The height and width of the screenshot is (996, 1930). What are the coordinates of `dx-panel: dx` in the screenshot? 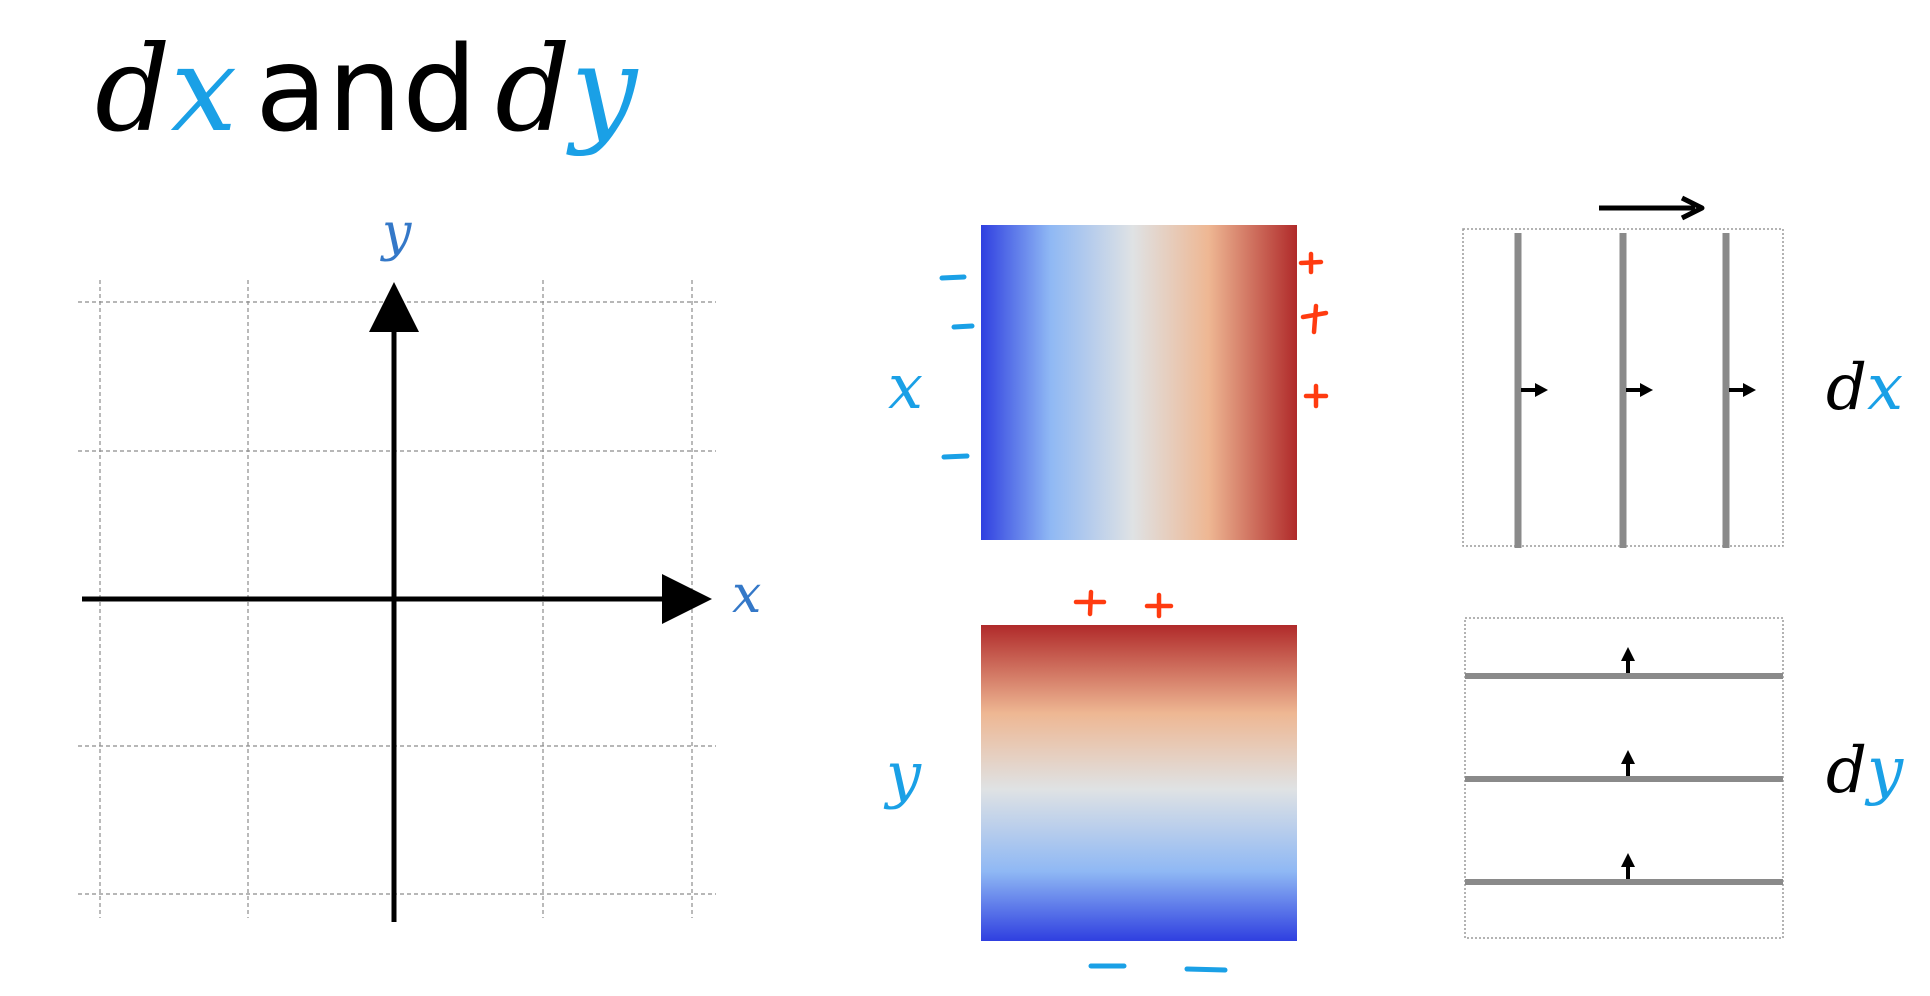 It's located at (1682, 371).